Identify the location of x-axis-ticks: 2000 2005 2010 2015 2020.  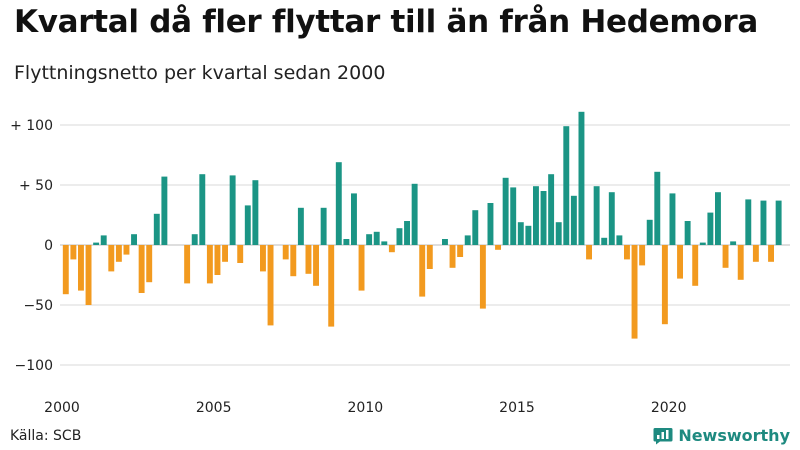
(365, 408).